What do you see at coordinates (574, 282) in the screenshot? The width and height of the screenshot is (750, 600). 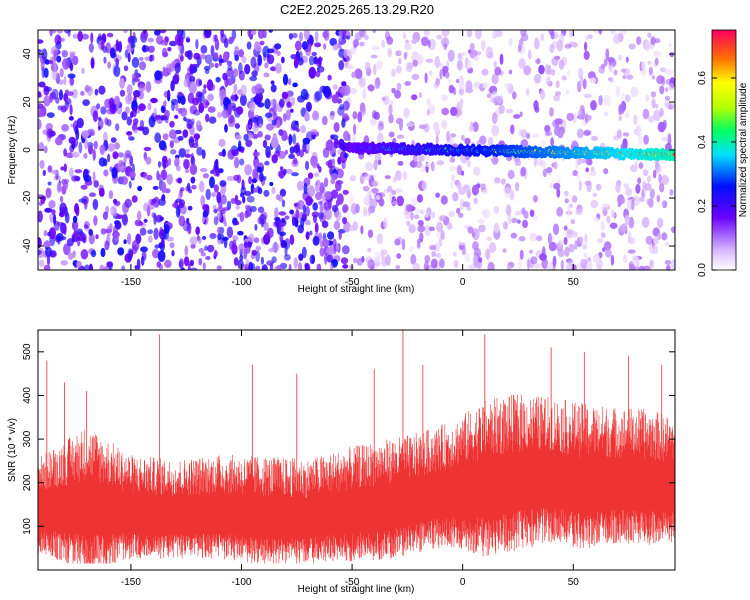 I see `x-tick-label: 50` at bounding box center [574, 282].